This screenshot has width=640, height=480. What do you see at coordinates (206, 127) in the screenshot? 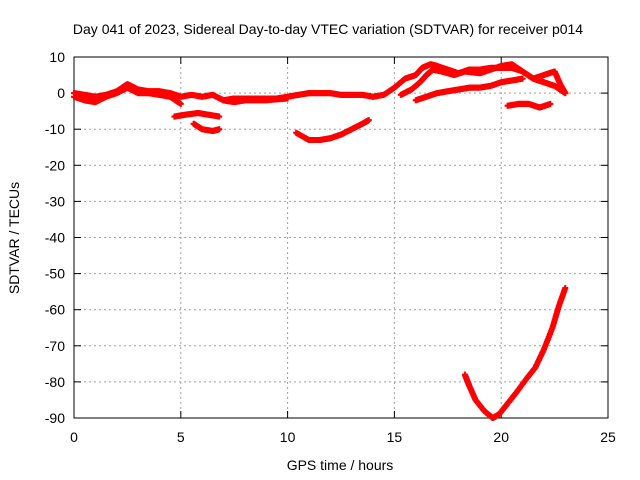
I see `series-trace-d` at bounding box center [206, 127].